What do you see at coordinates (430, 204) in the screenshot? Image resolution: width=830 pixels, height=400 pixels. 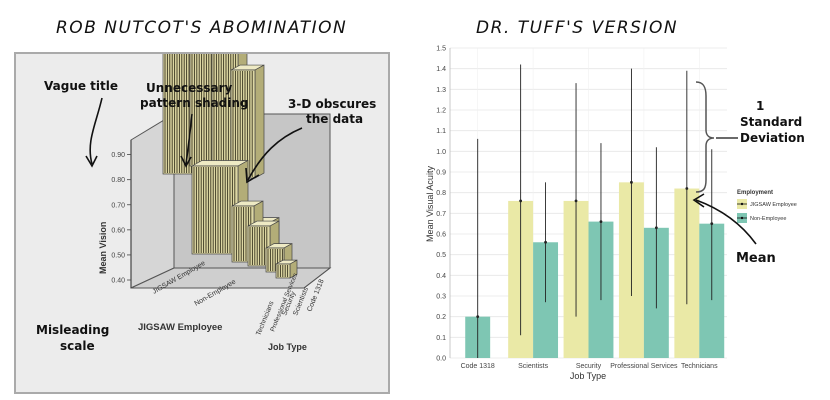 I see `y-axis-label: Mean Visual Acuity` at bounding box center [430, 204].